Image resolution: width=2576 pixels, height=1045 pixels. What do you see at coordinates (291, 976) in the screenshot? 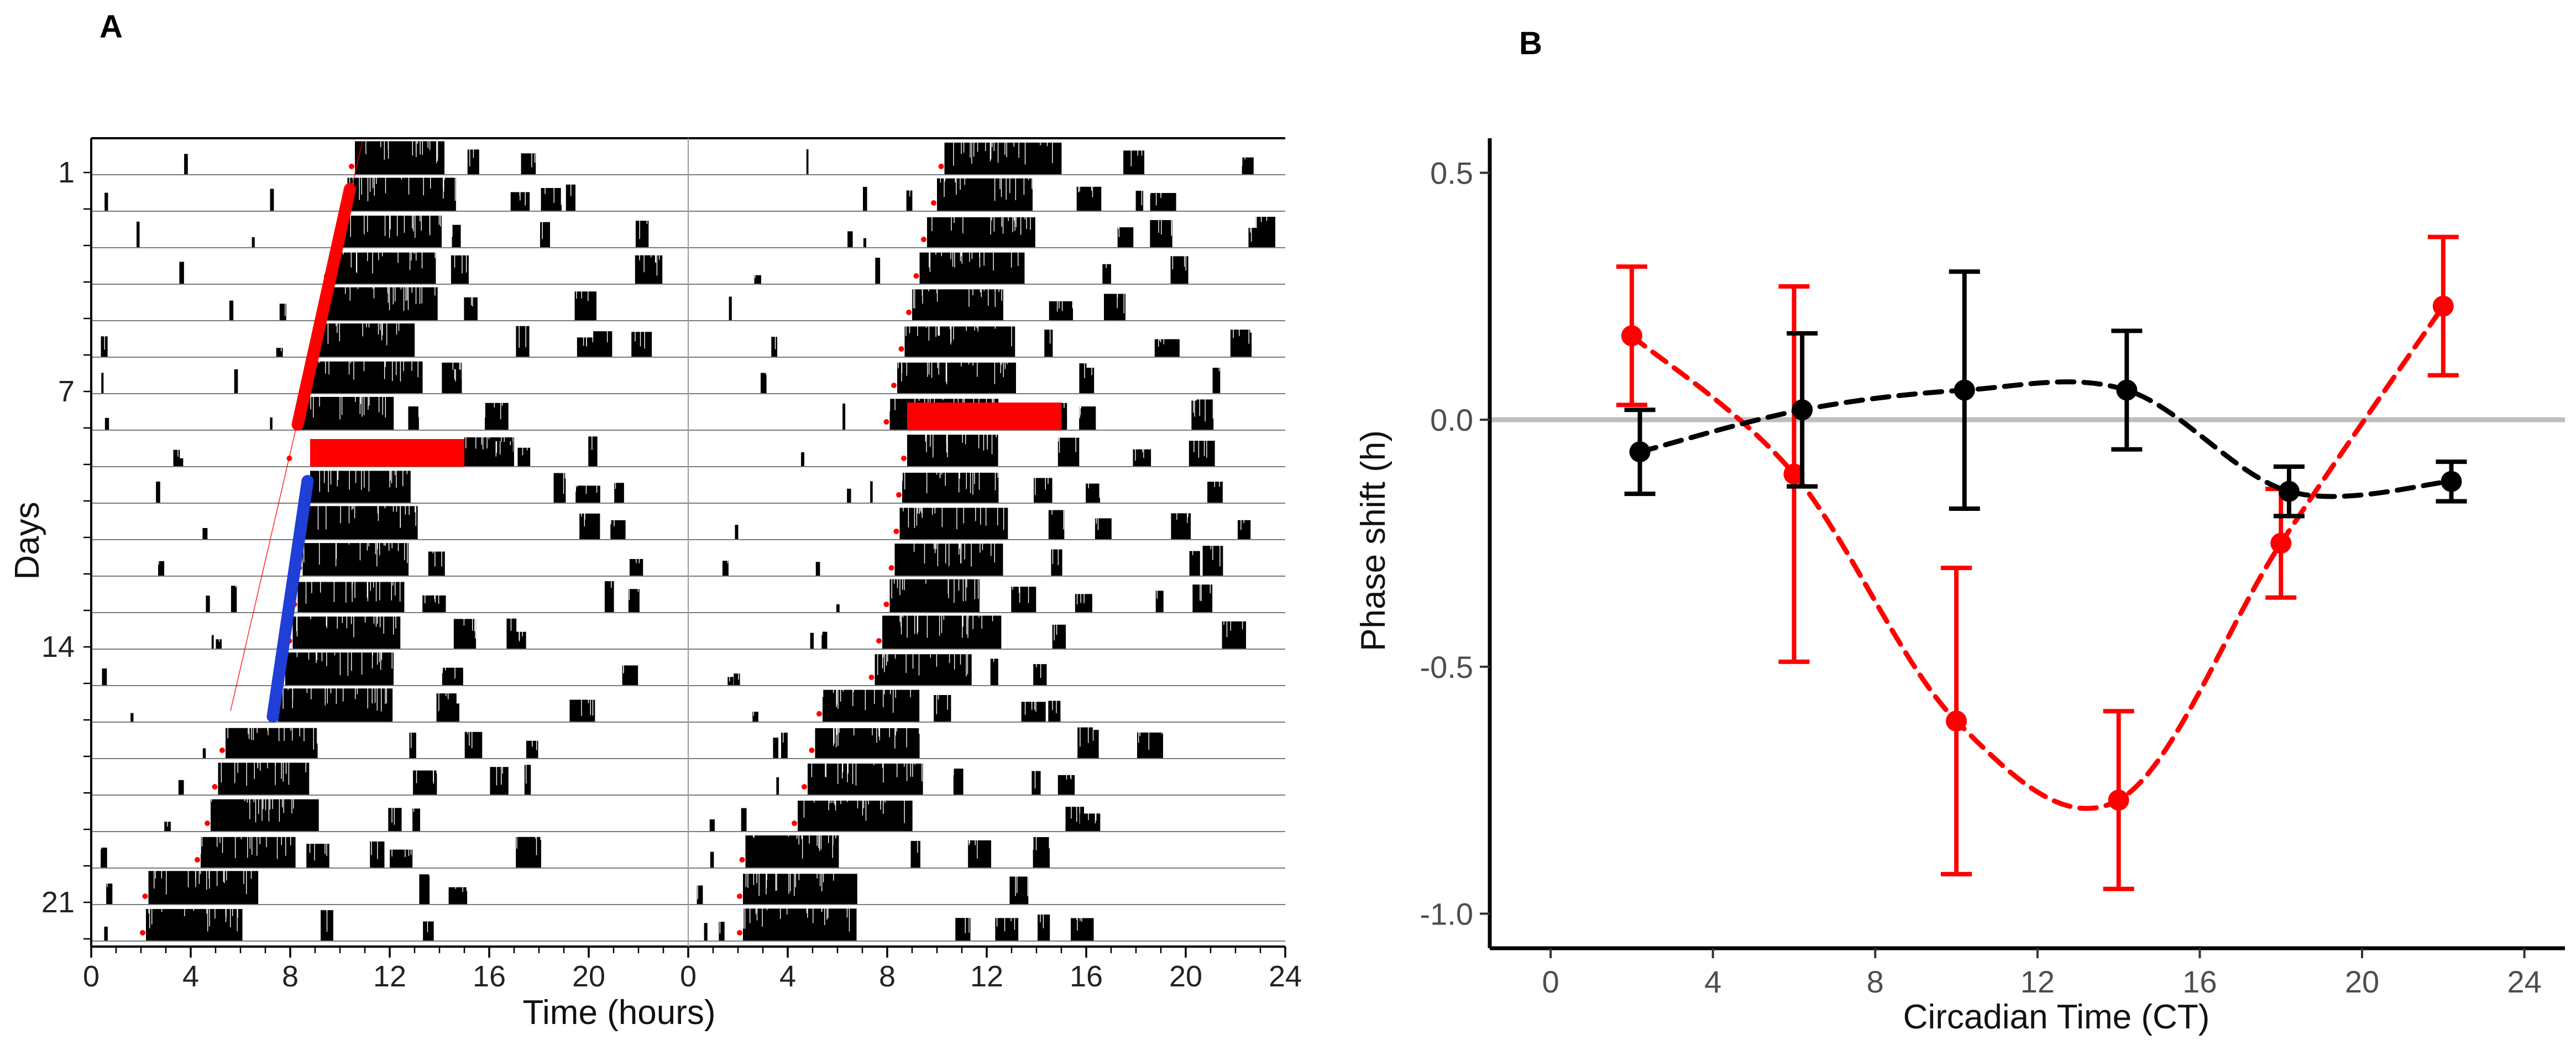
I see `actogram-x-tick-label: 8` at bounding box center [291, 976].